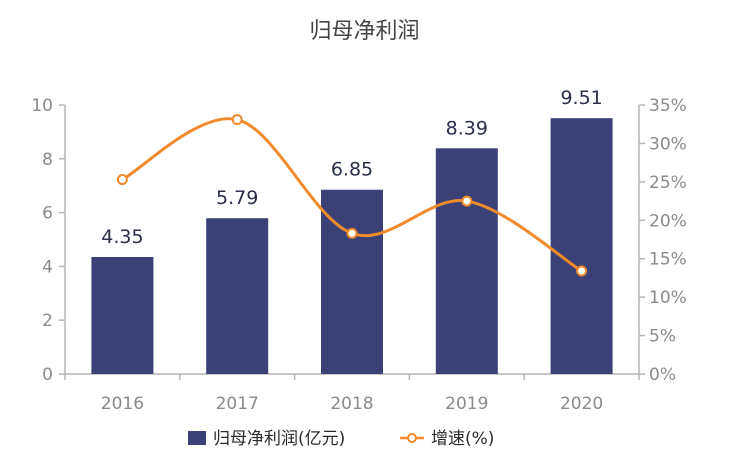  What do you see at coordinates (466, 404) in the screenshot?
I see `x-tick-label: 2019` at bounding box center [466, 404].